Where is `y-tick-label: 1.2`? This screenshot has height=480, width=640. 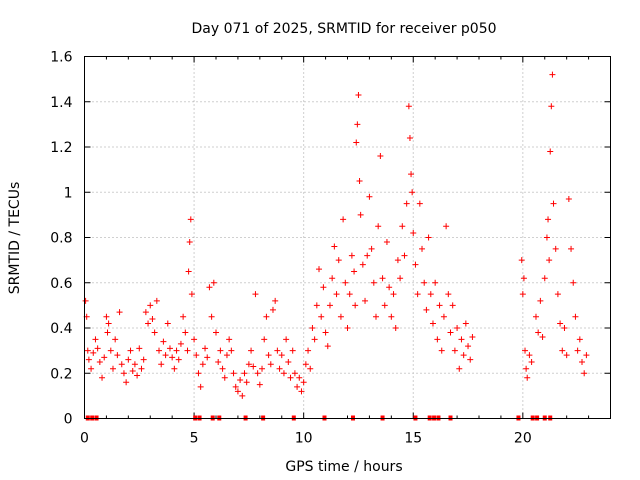
y-tick-label: 1.2 is located at coordinates (61, 148).